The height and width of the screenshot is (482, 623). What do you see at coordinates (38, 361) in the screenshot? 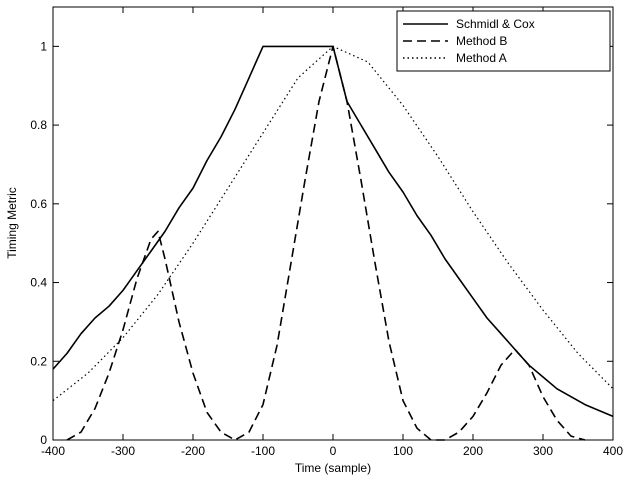
I see `y-tick-label: 0.2` at bounding box center [38, 361].